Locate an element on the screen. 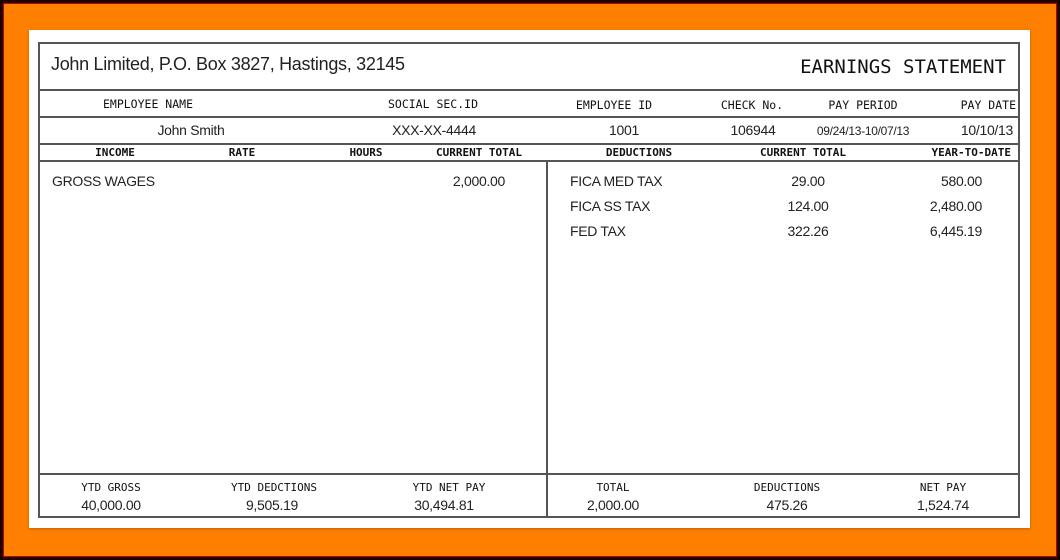  ytd-gross-label: YTD GROSS is located at coordinates (111, 487).